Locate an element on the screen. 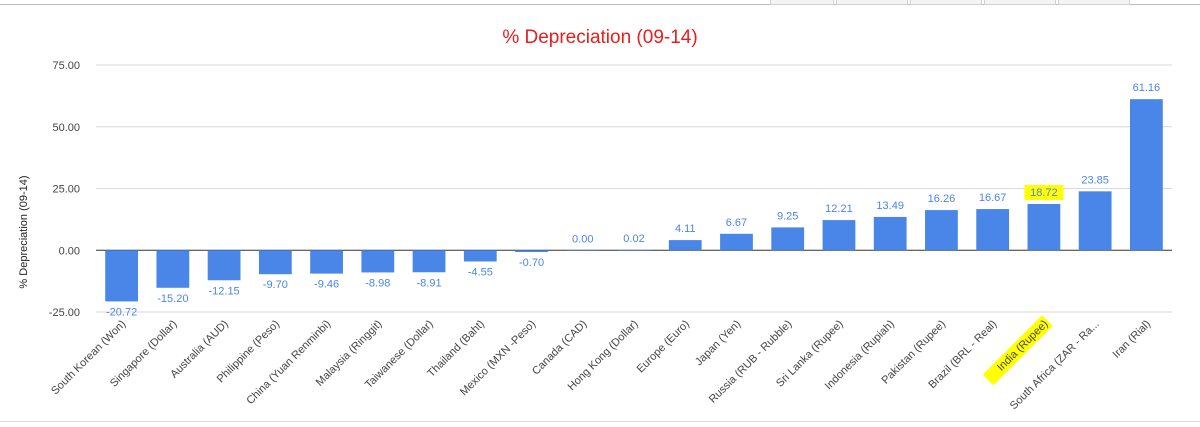  y-tick-label: 25.00 is located at coordinates (66, 190).